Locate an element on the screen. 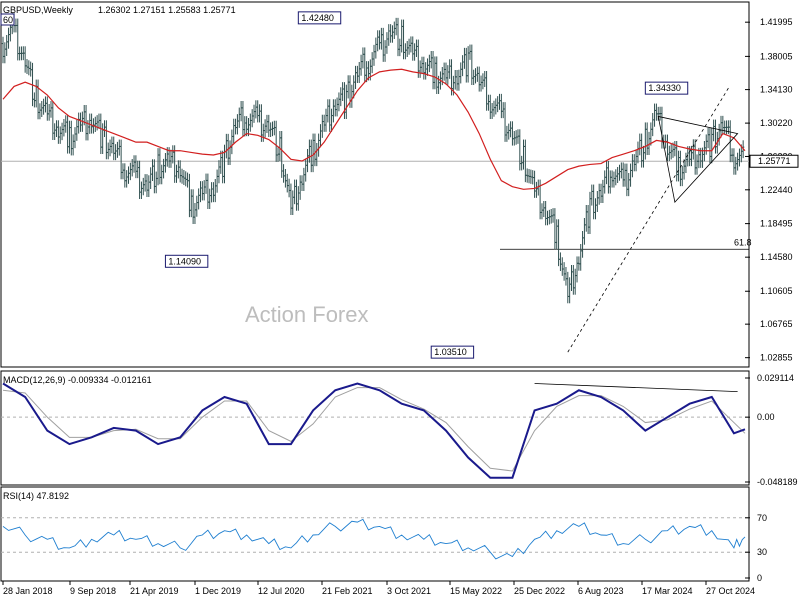 Image resolution: width=800 pixels, height=600 pixels. x-tick-label: 21 Apr 2019 is located at coordinates (154, 591).